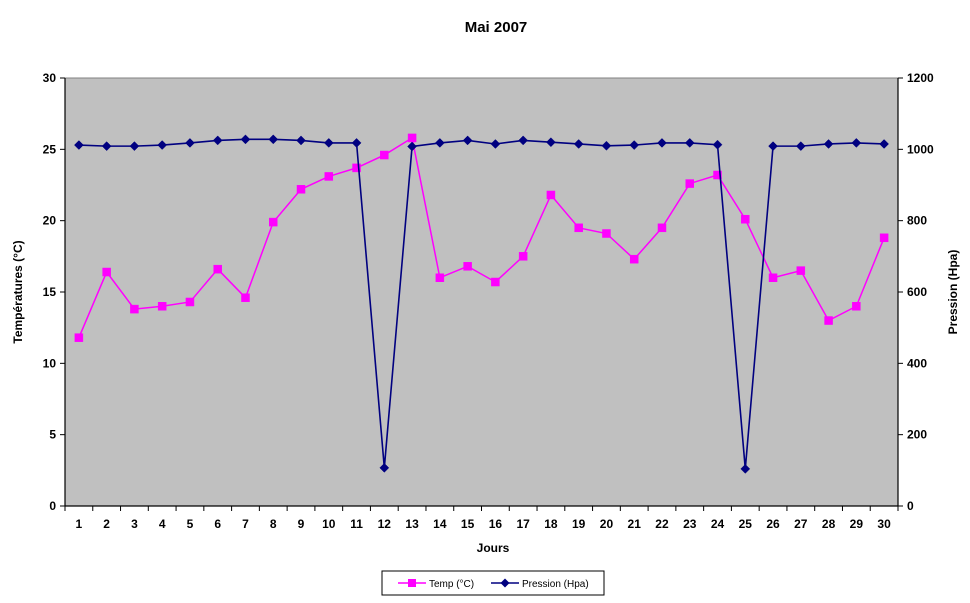 This screenshot has width=970, height=603. What do you see at coordinates (523, 524) in the screenshot?
I see `x-tick-label: 17` at bounding box center [523, 524].